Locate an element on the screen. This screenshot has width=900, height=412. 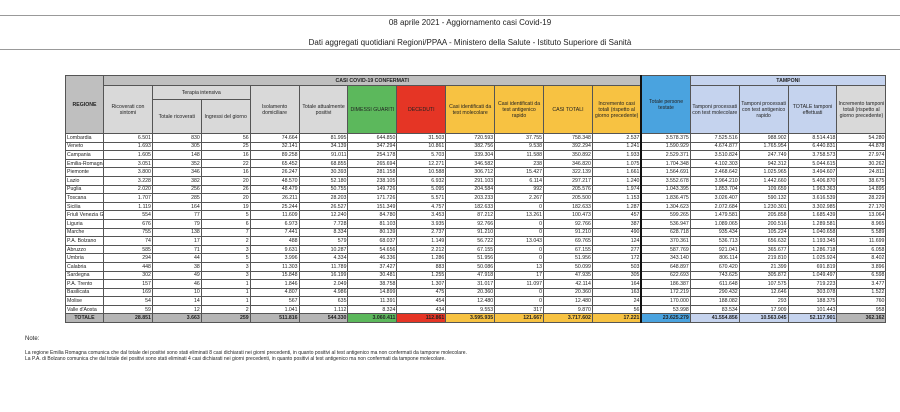
cell-incremento-tamponi: 28.229 is located at coordinates (861, 198).